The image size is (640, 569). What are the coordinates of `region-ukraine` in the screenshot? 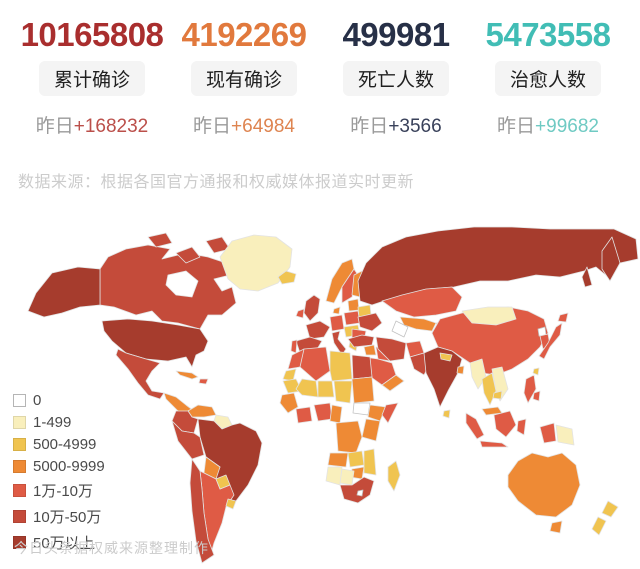 It's located at (370, 322).